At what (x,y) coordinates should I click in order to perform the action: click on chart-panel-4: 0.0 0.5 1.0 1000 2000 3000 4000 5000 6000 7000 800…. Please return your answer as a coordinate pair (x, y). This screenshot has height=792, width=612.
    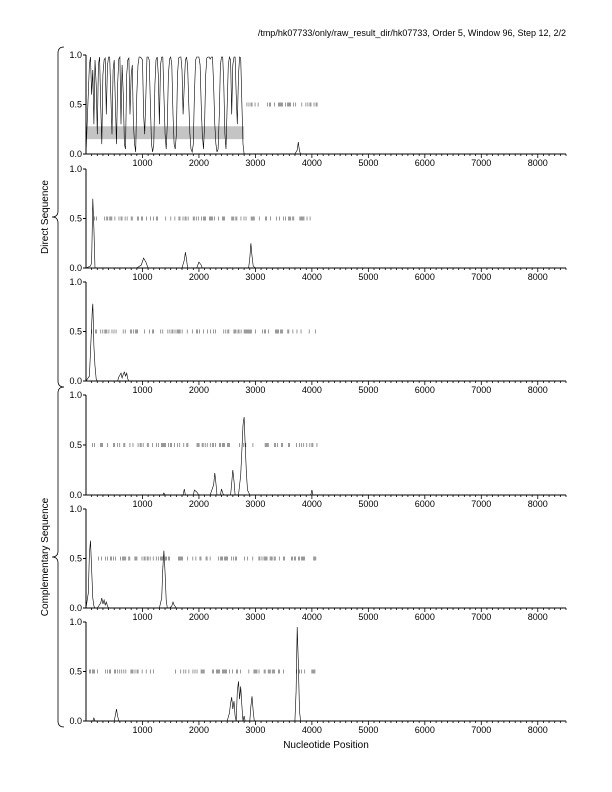
    Looking at the image, I should click on (318, 449).